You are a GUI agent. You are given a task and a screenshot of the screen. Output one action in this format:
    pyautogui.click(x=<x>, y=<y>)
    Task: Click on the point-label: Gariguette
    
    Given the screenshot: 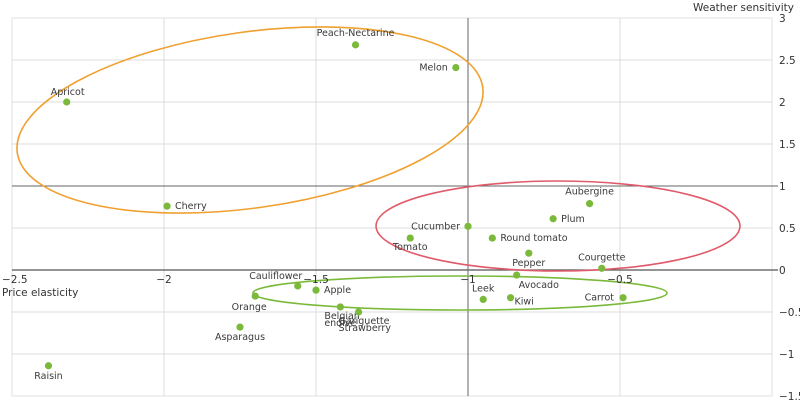 What is the action you would take?
    pyautogui.click(x=364, y=321)
    